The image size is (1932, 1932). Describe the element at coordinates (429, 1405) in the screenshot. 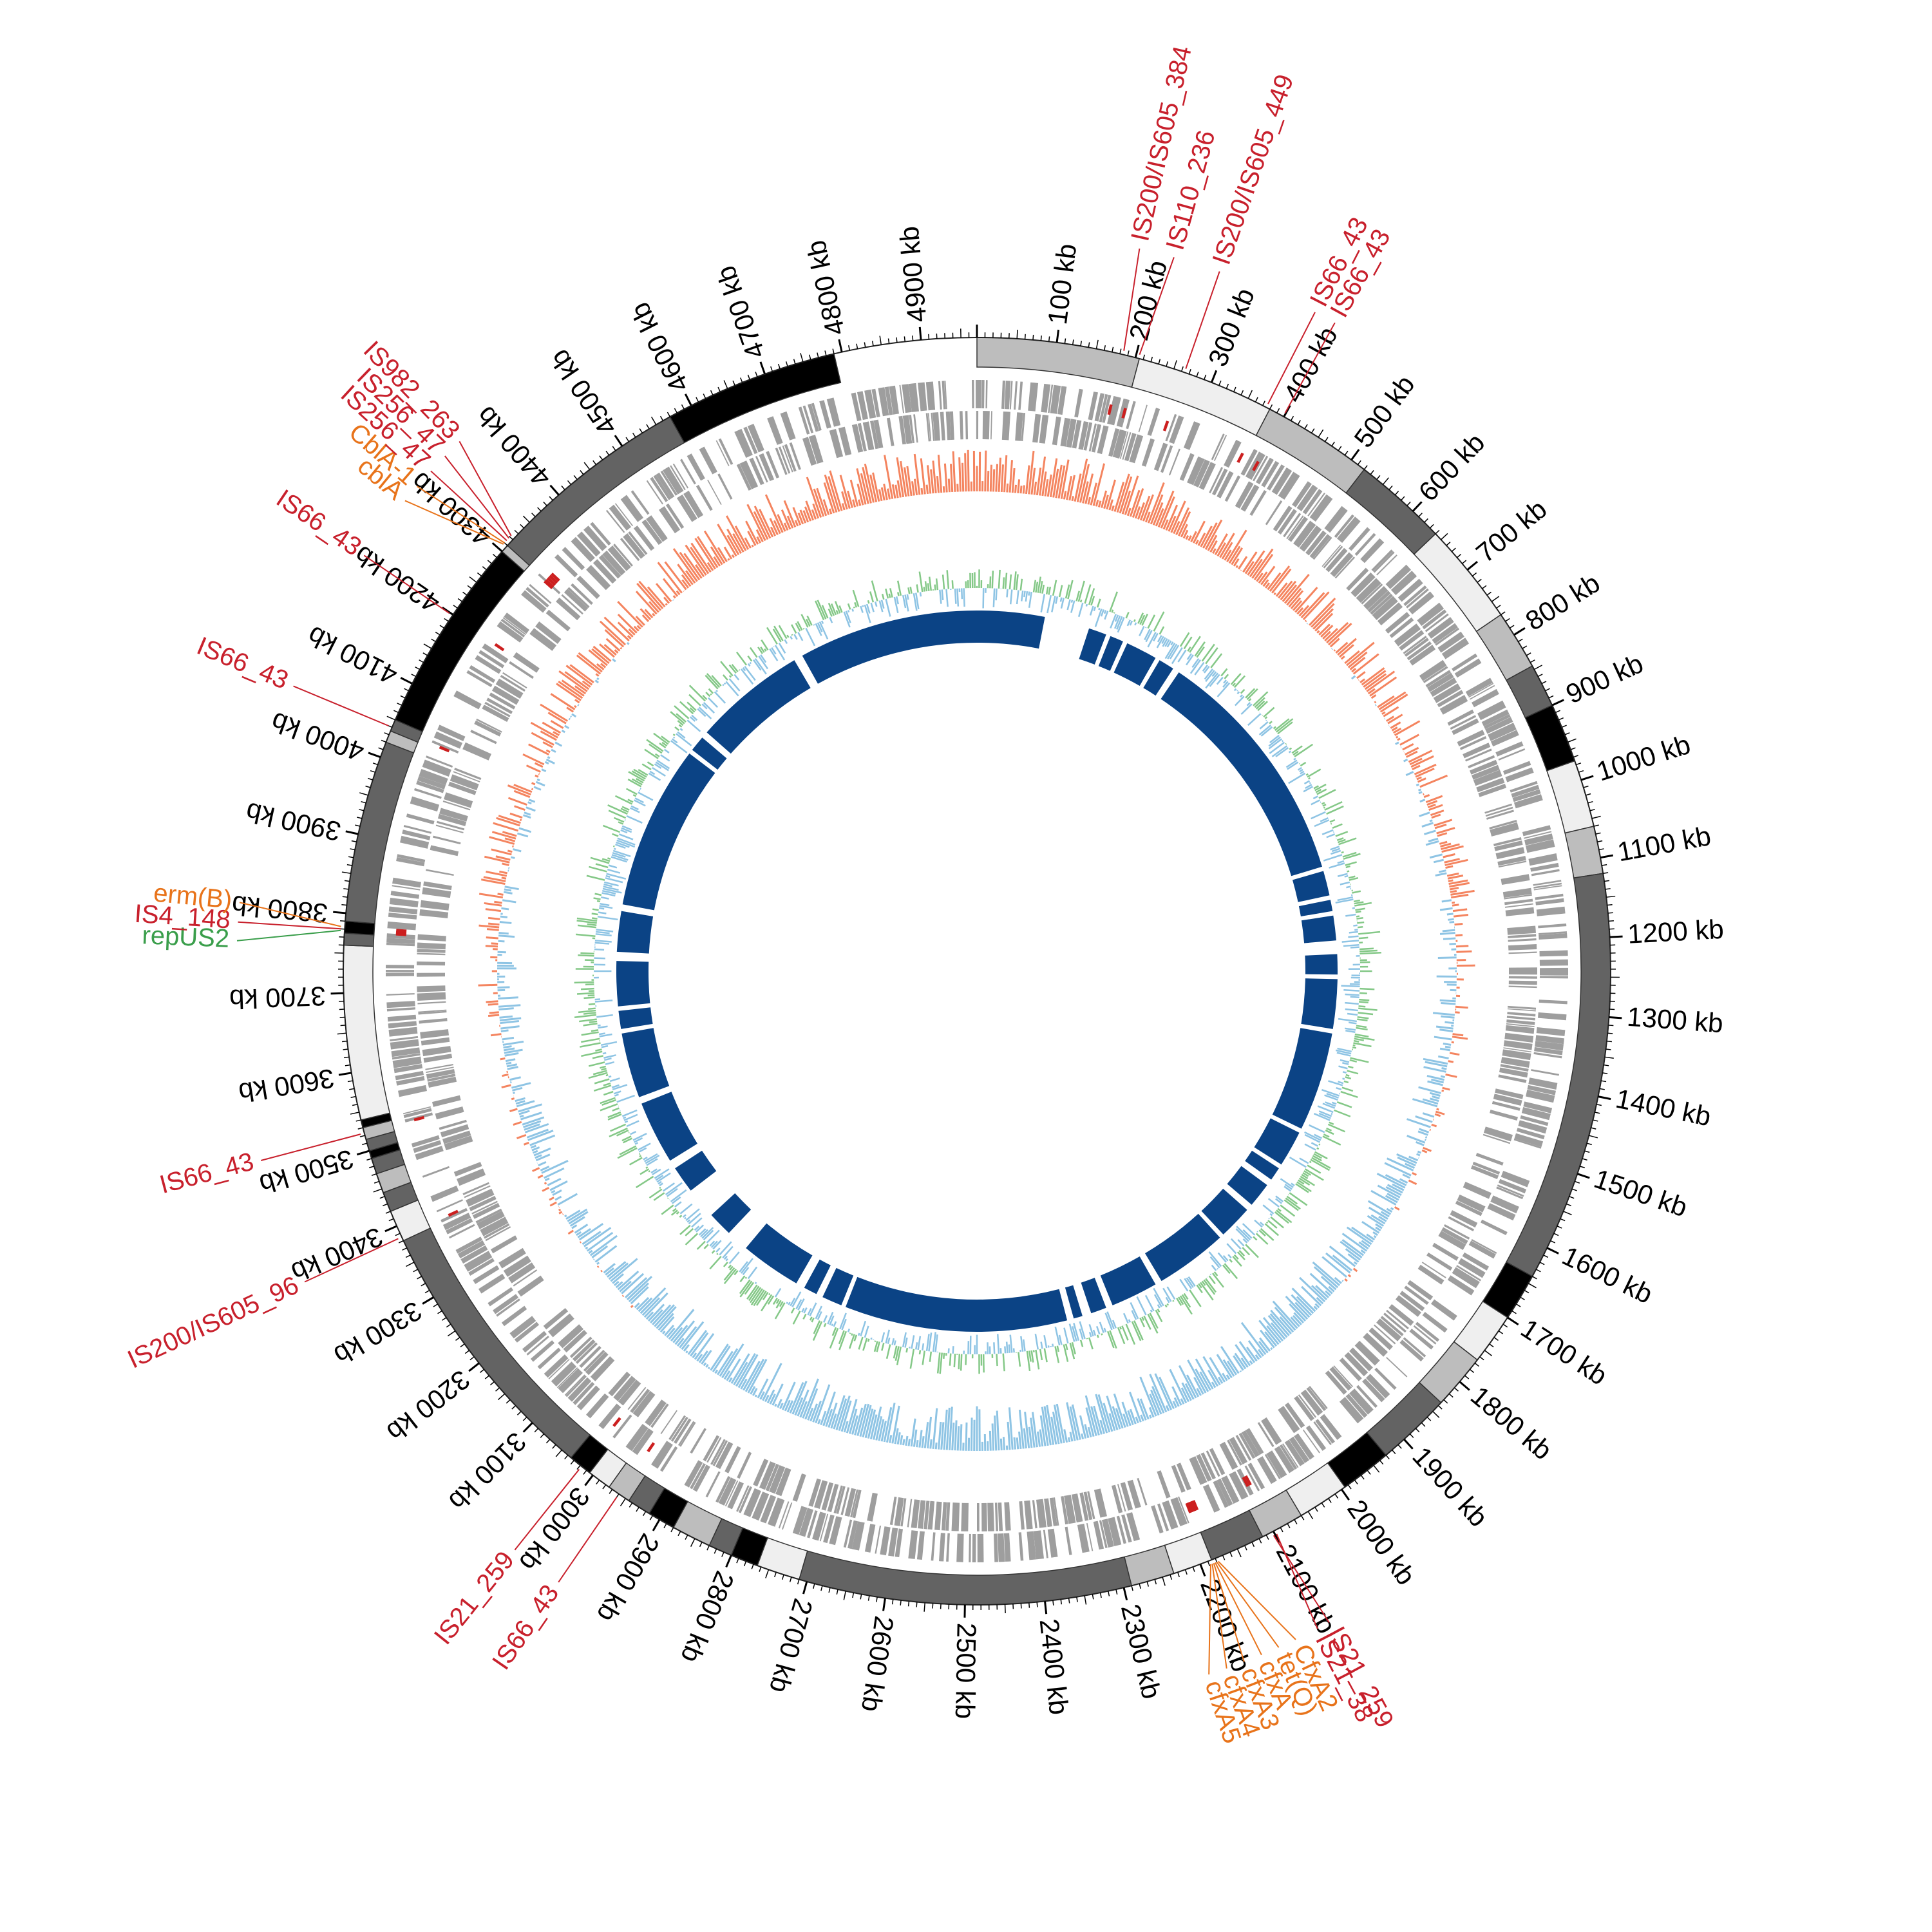

I see `tick-label: 3200 kb` at that location.